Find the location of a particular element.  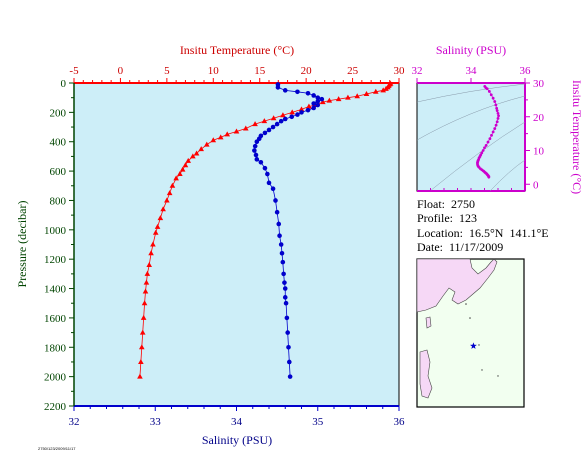

ts-temperature-tick-label: 20 is located at coordinates (539, 118).